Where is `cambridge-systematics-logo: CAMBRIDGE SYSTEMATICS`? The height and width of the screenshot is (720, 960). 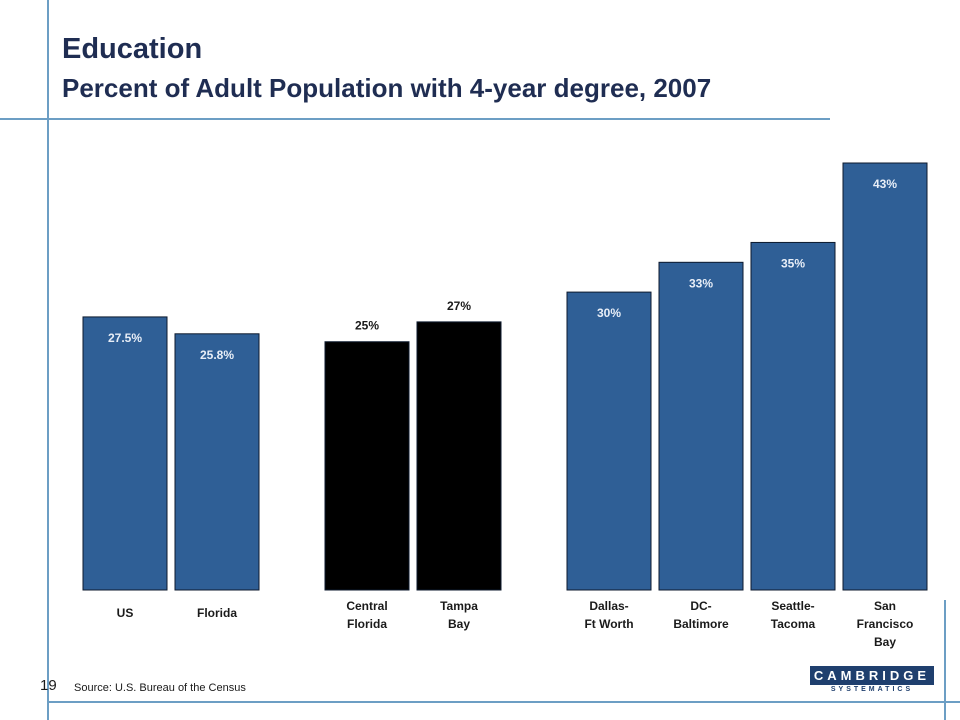 cambridge-systematics-logo: CAMBRIDGE SYSTEMATICS is located at coordinates (872, 680).